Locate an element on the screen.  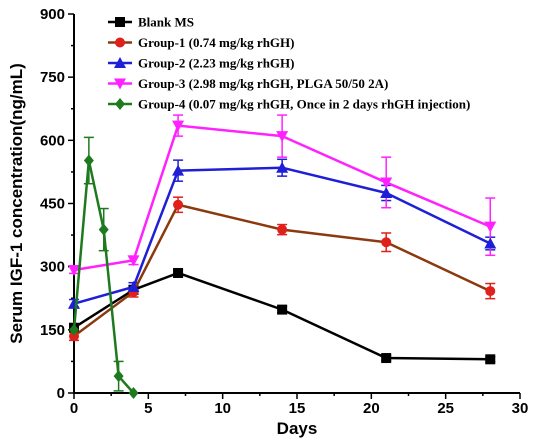
x-tick-label: 10 is located at coordinates (222, 408).